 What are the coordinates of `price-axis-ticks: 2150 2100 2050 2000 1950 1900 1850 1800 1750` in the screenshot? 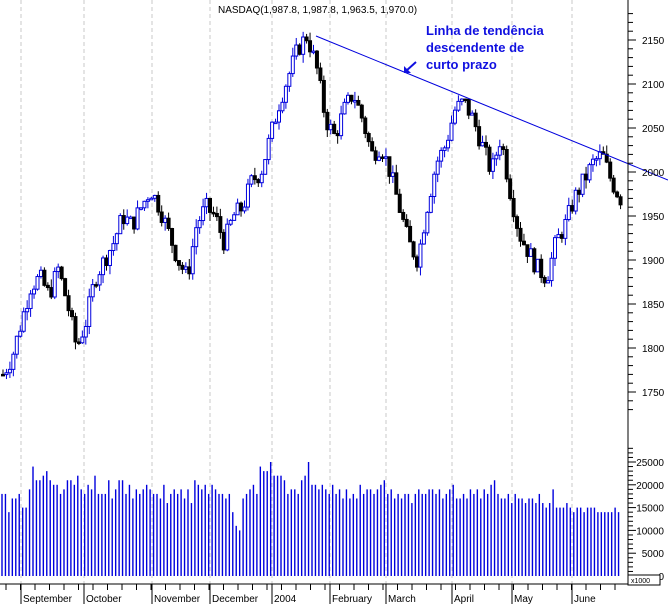 It's located at (646, 212).